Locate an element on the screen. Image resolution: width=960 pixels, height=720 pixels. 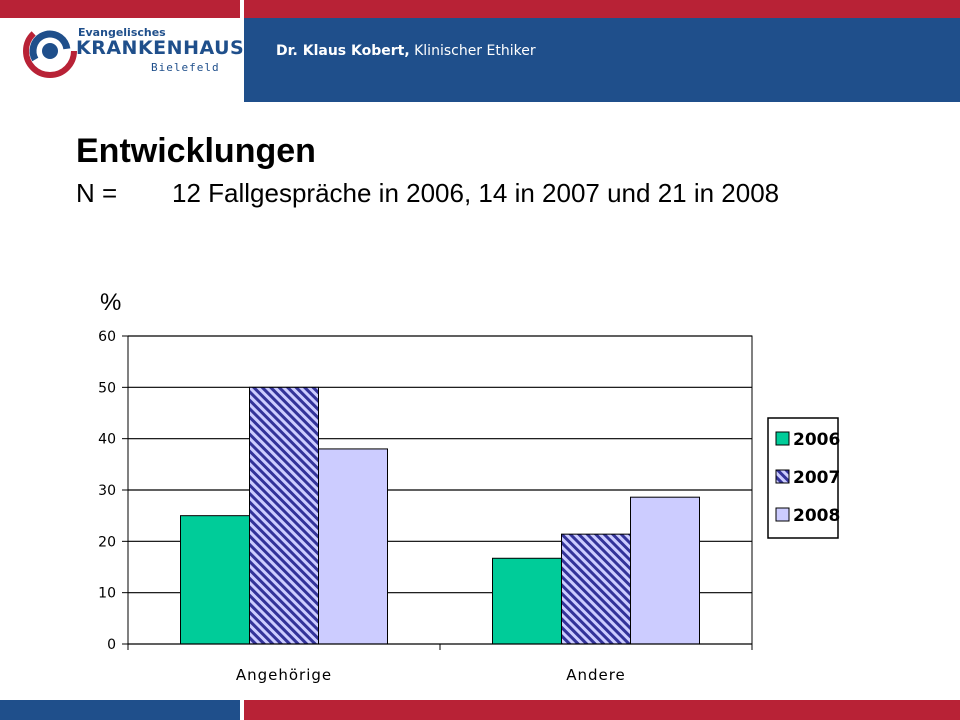
logo-text-small: Evangelisches is located at coordinates (122, 32).